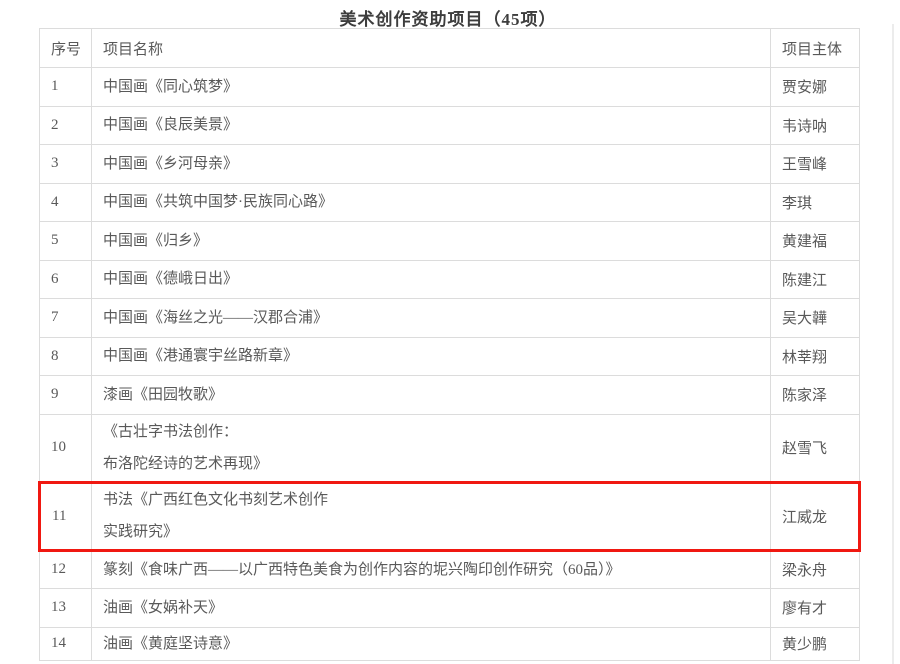 The height and width of the screenshot is (664, 900). I want to click on row-number: 3, so click(65, 164).